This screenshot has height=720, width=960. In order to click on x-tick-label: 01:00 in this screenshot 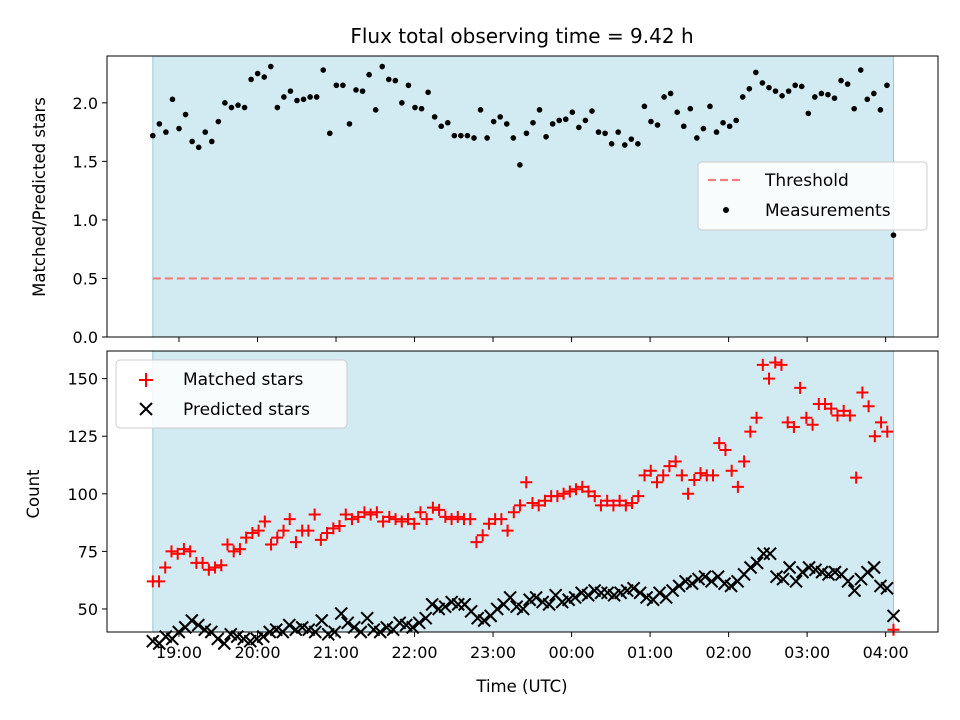, I will do `click(650, 652)`.